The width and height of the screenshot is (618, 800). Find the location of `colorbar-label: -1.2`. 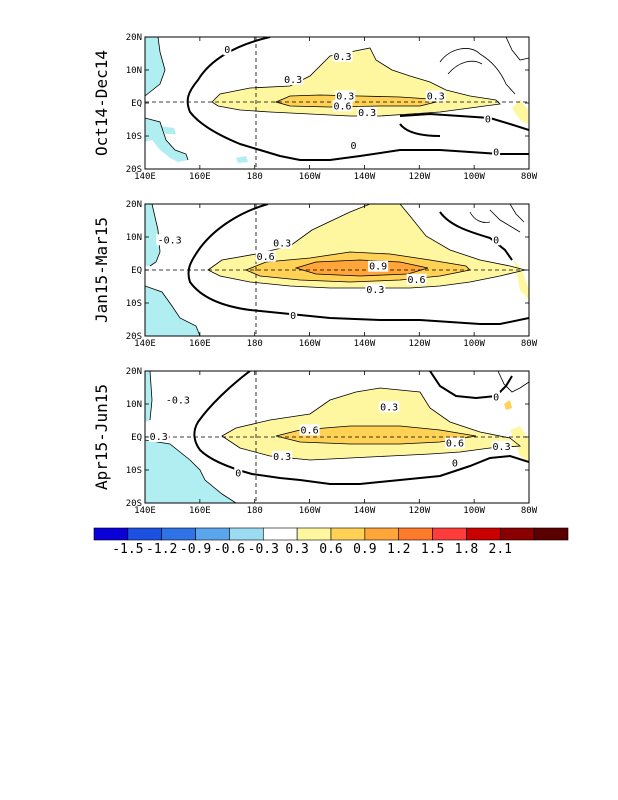

colorbar-label: -1.2 is located at coordinates (161, 549).